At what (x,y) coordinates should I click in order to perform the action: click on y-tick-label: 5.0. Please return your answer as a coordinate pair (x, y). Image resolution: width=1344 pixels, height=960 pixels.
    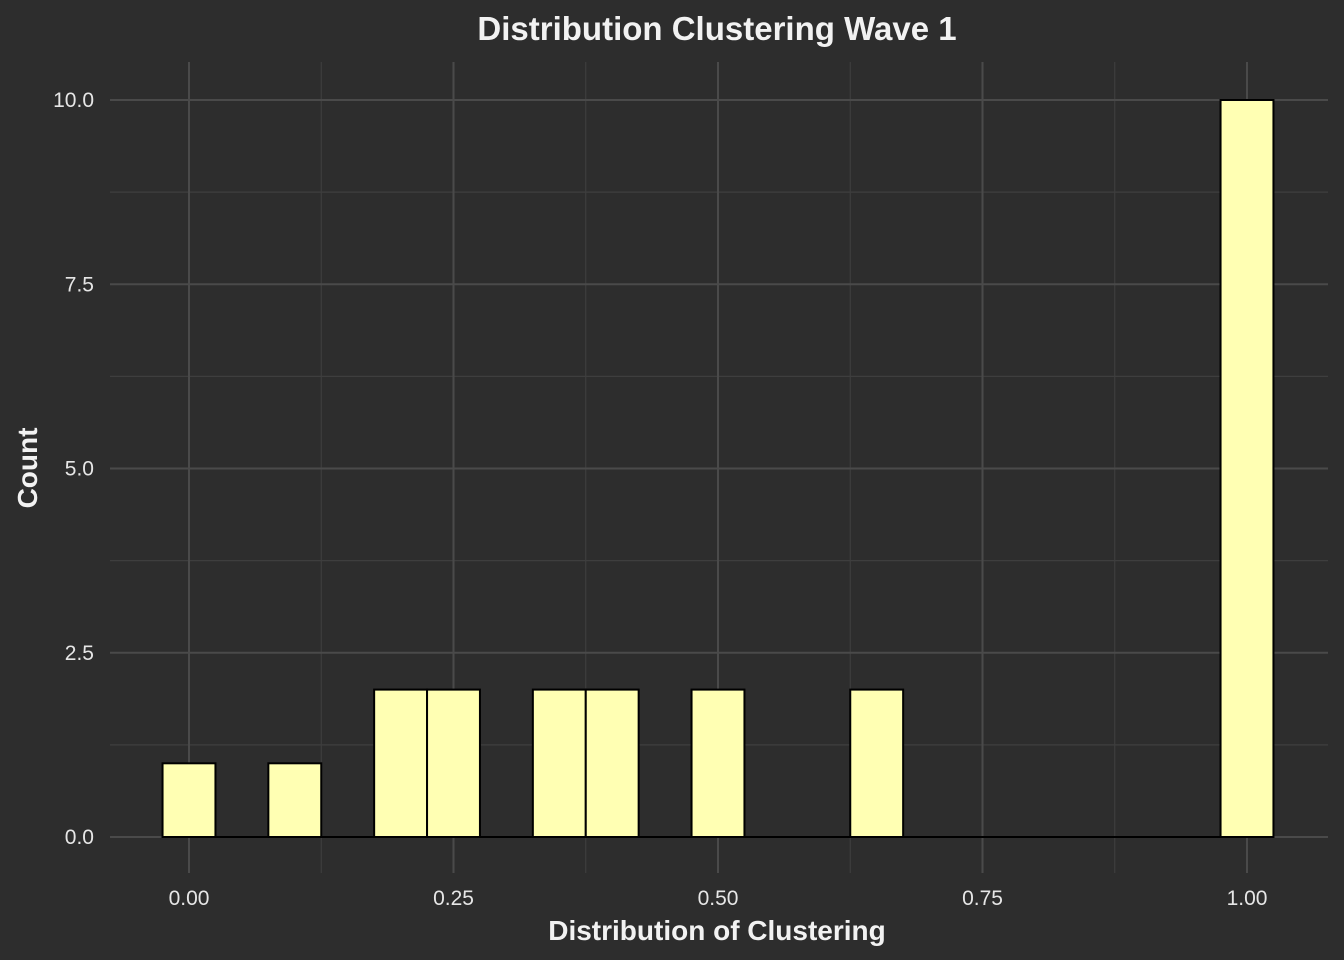
    Looking at the image, I should click on (79, 469).